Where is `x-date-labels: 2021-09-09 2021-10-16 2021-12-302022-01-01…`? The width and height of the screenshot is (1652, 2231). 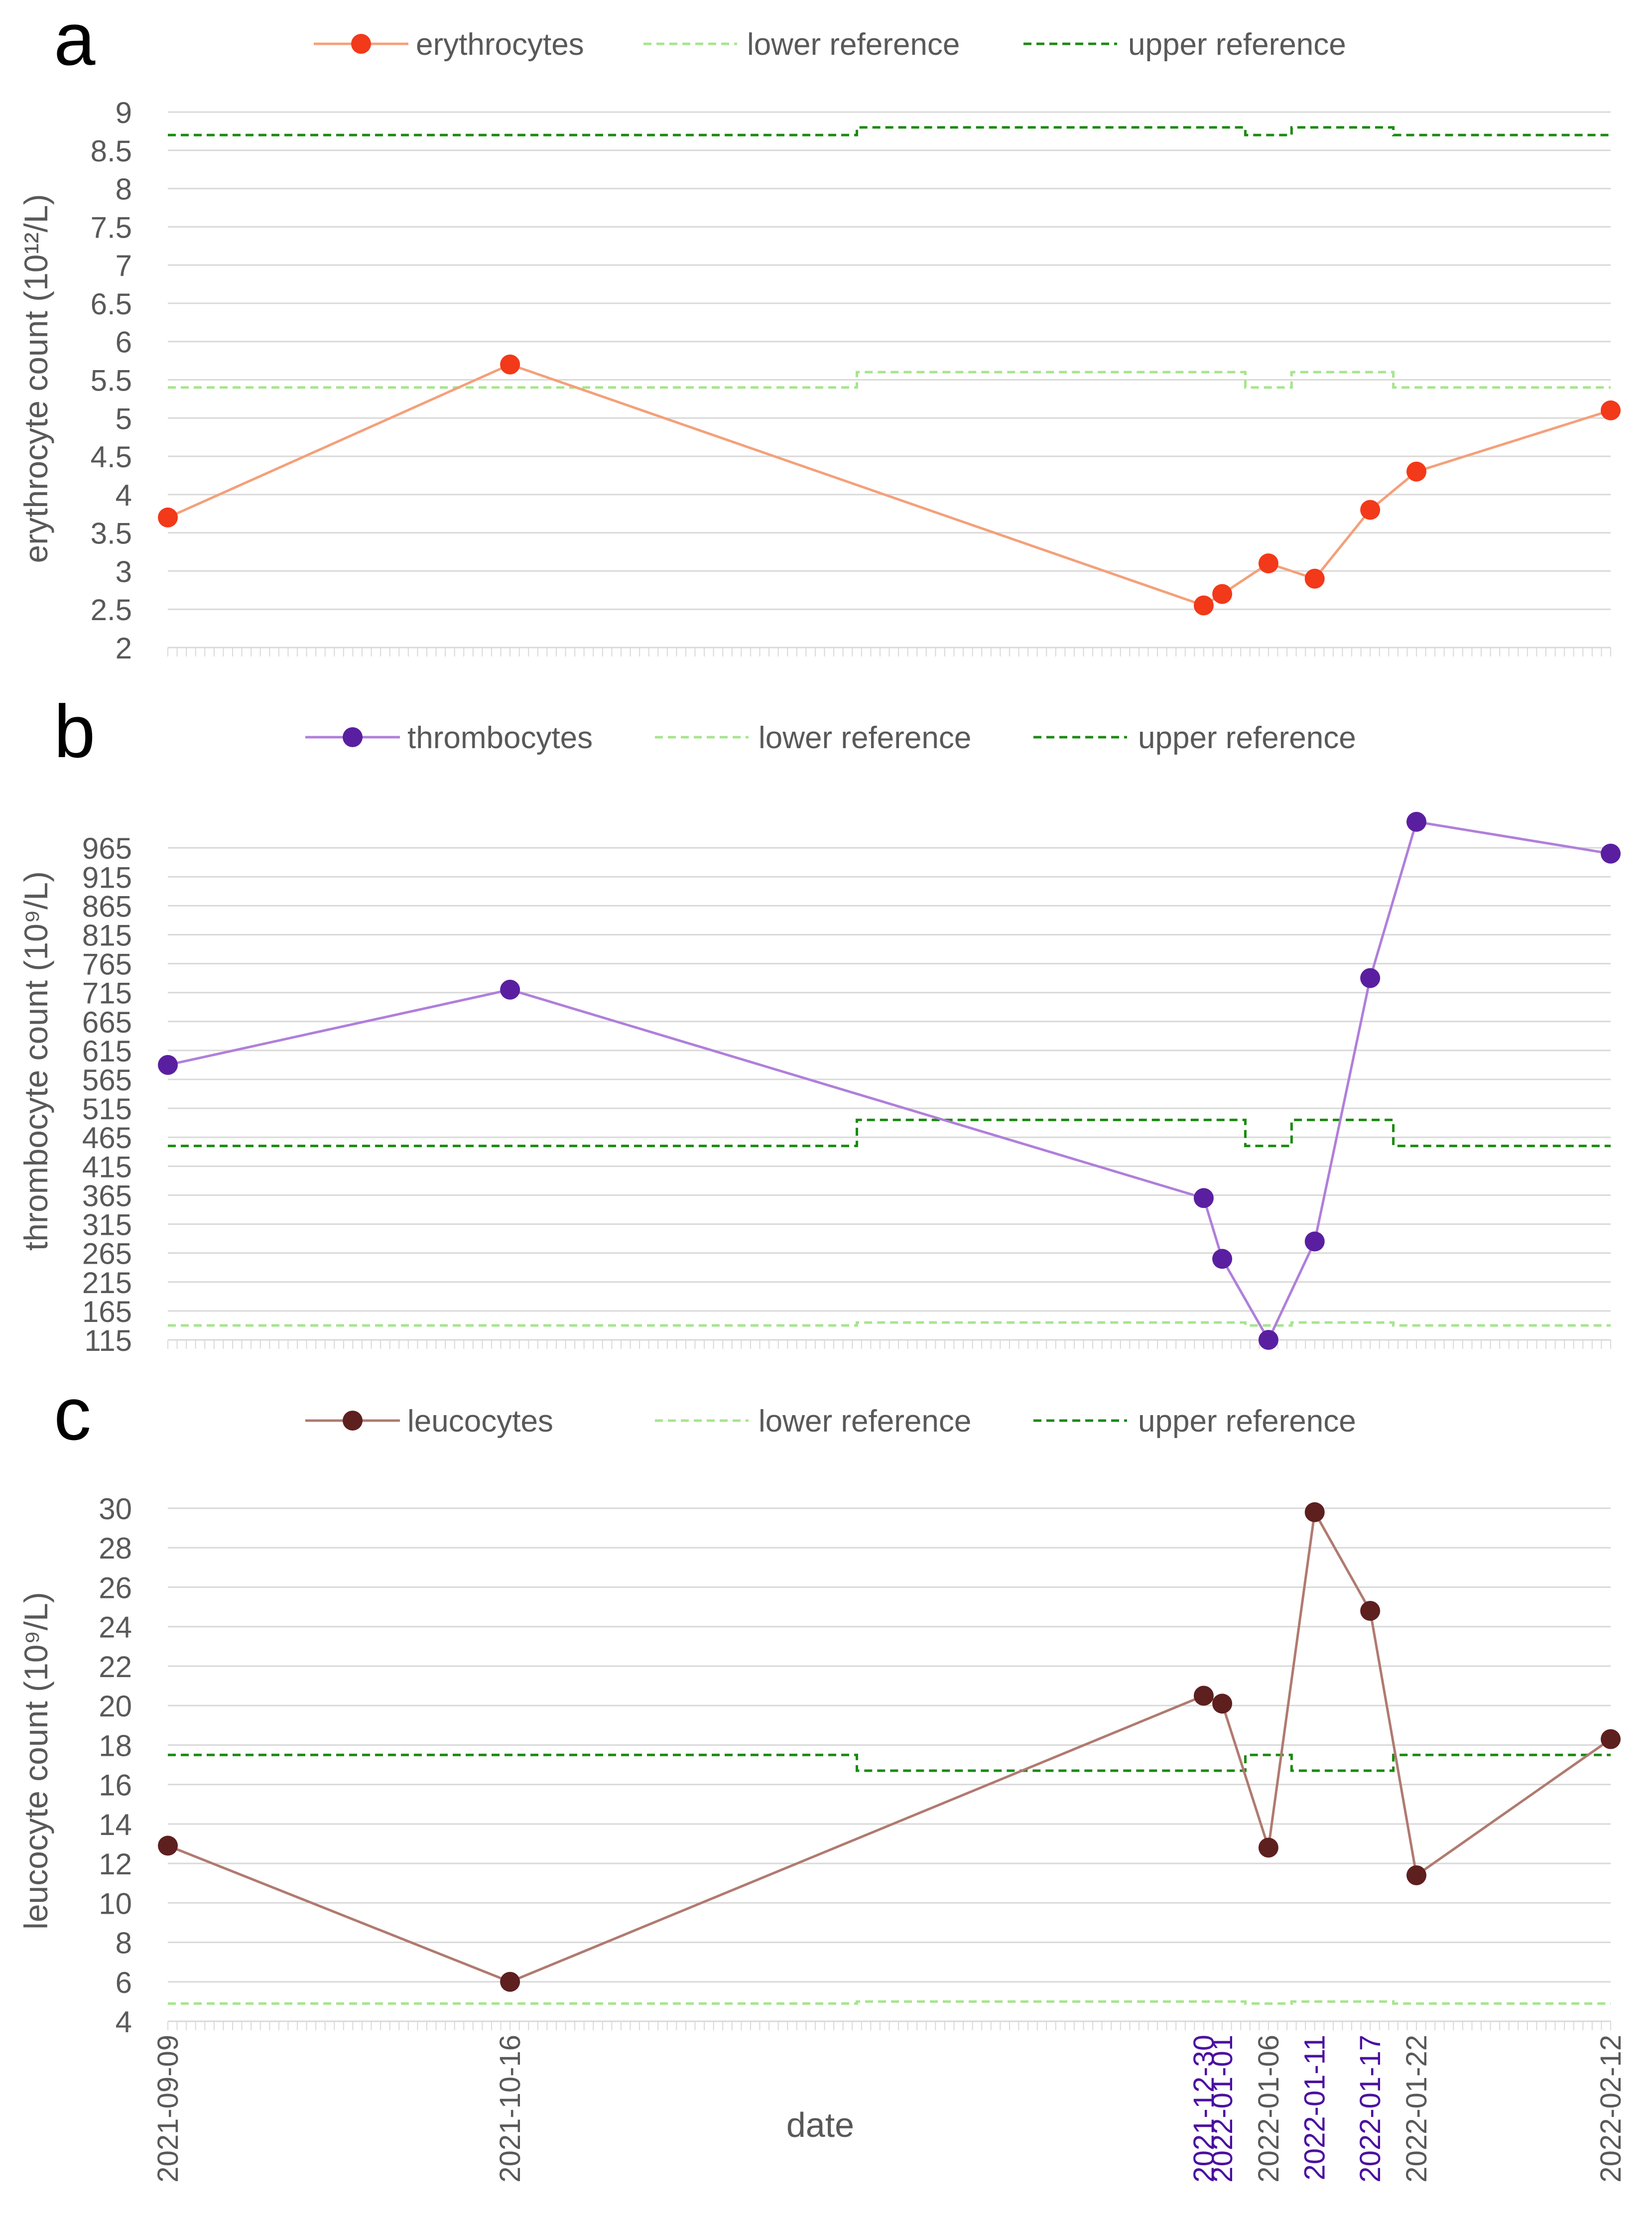
x-date-labels: 2021-09-09 2021-10-16 2021-12-302022-01-01… is located at coordinates (890, 2109).